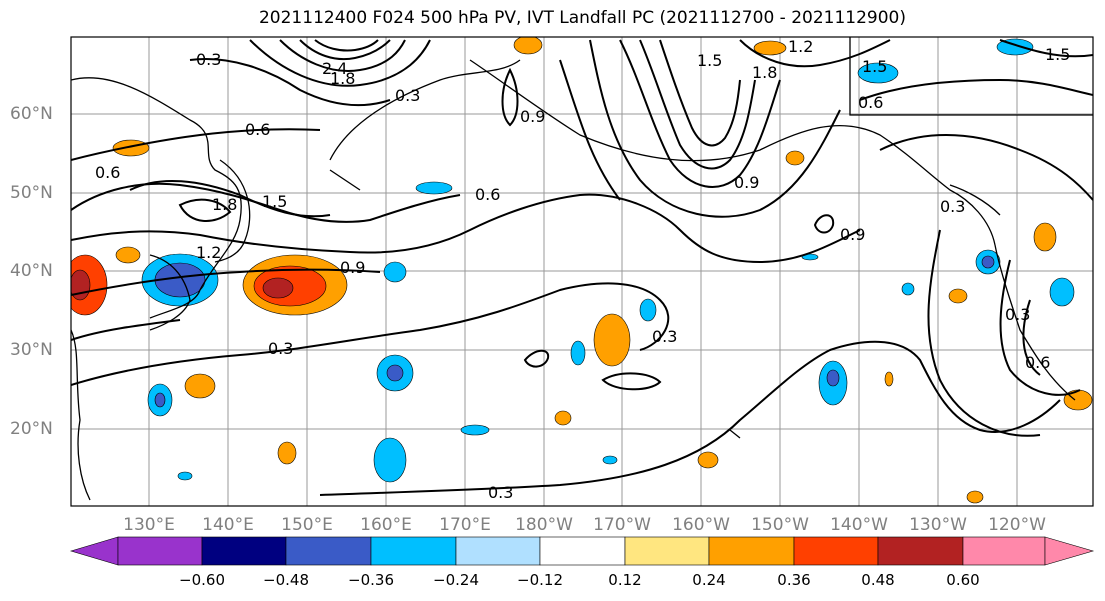 The image size is (1105, 601). I want to click on colorbar-tick-label: −0.36, so click(371, 580).